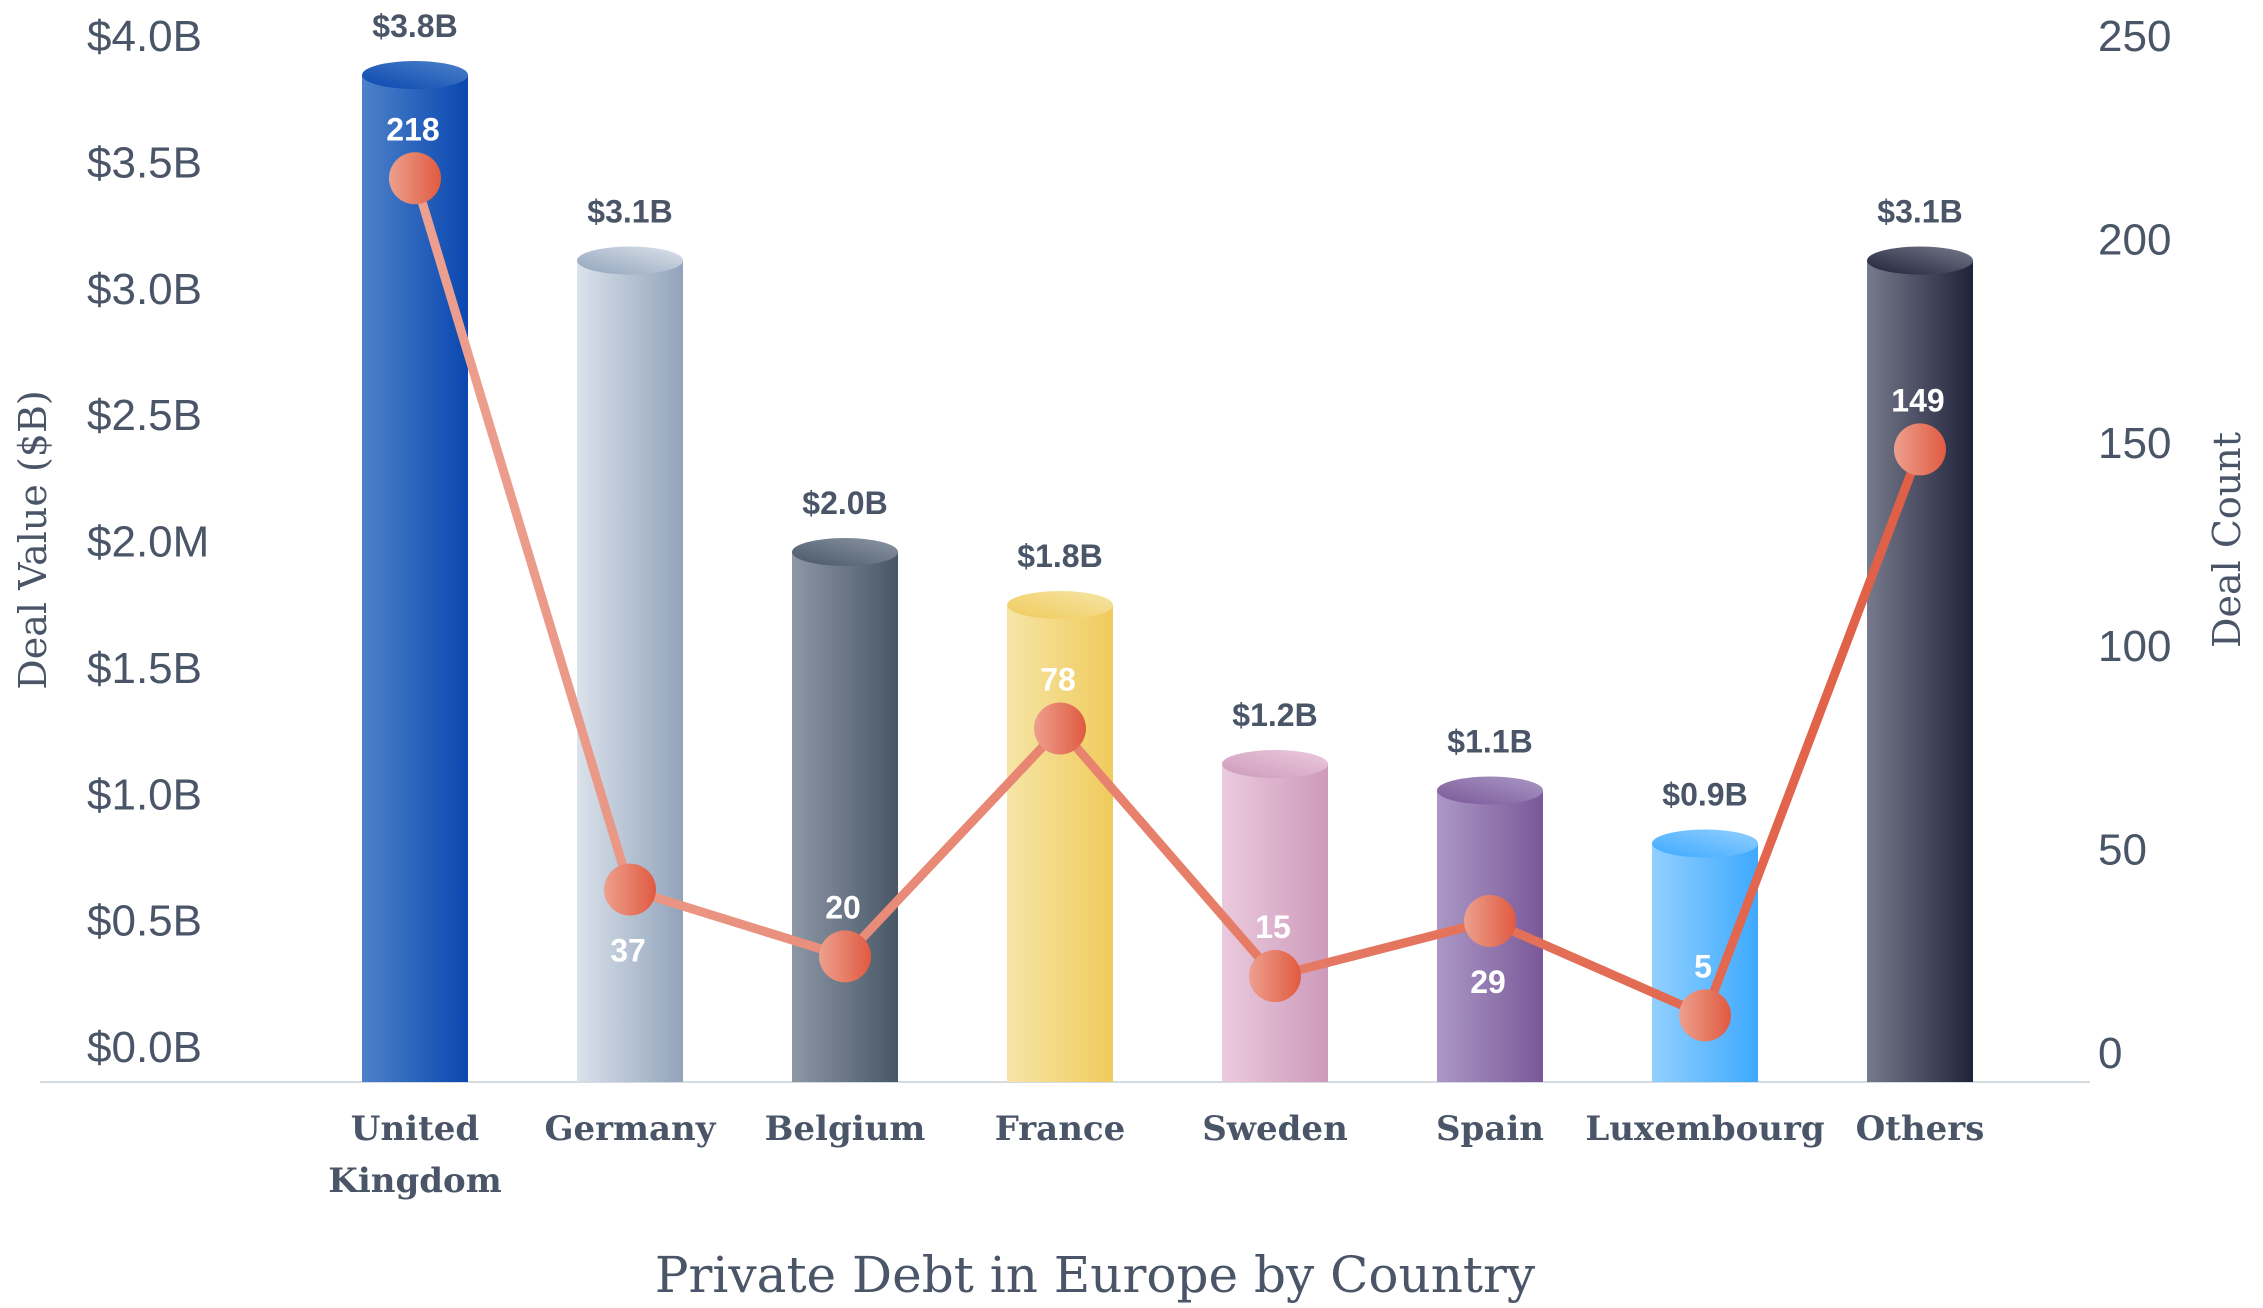 The image size is (2263, 1308). I want to click on deal-count-label: 37, so click(628, 951).